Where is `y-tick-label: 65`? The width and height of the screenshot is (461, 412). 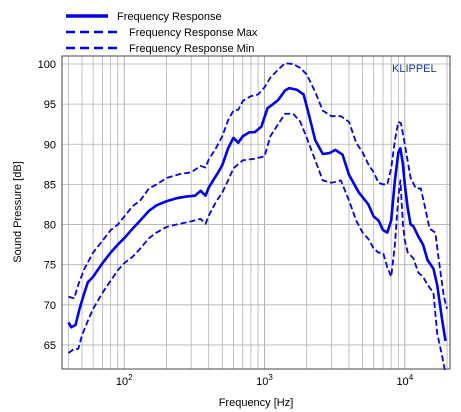 y-tick-label: 65 is located at coordinates (50, 346).